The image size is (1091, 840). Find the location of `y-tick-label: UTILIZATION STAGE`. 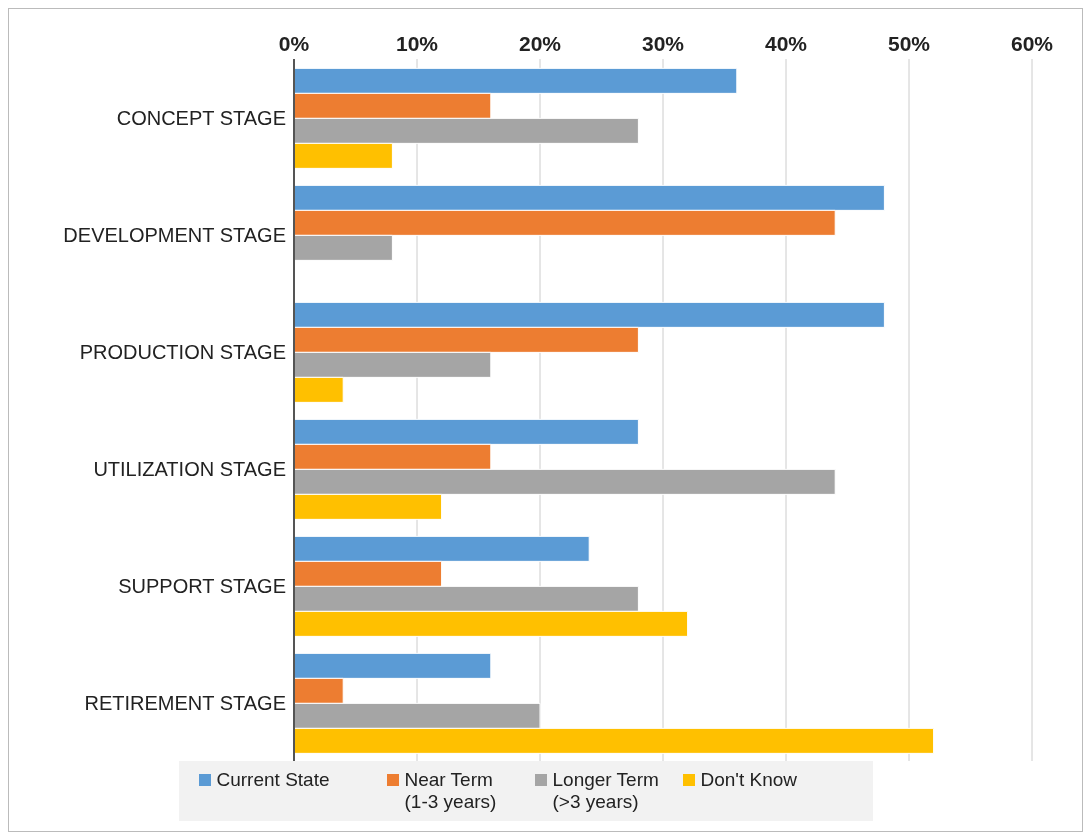

y-tick-label: UTILIZATION STAGE is located at coordinates (189, 468).